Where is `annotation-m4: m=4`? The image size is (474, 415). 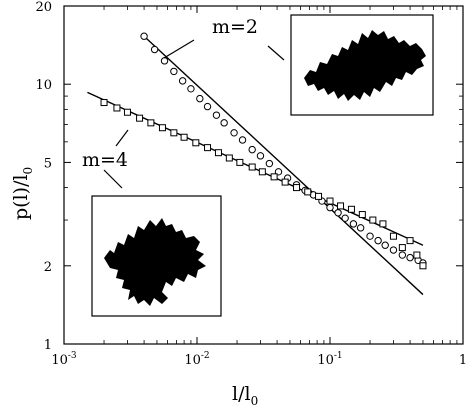
annotation-m4: m=4 is located at coordinates (105, 160).